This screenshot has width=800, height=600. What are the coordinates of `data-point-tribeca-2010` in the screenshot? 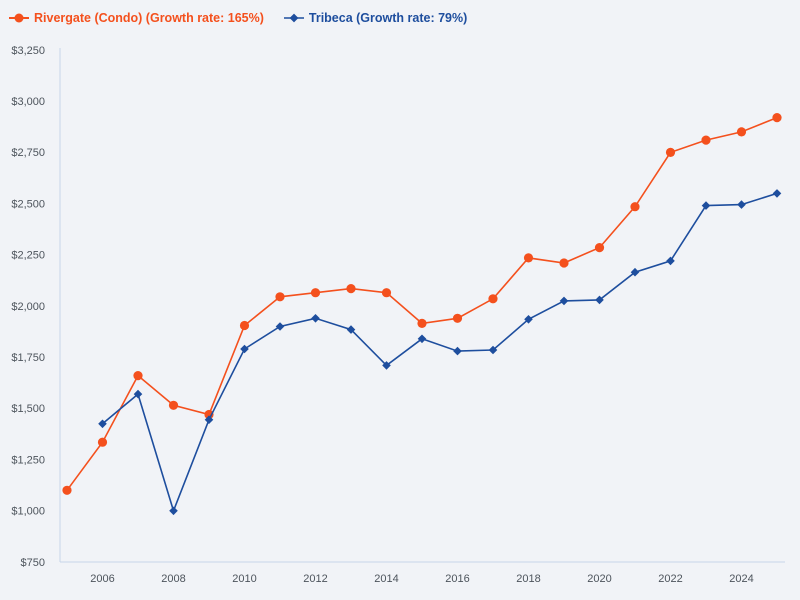 It's located at (244, 349).